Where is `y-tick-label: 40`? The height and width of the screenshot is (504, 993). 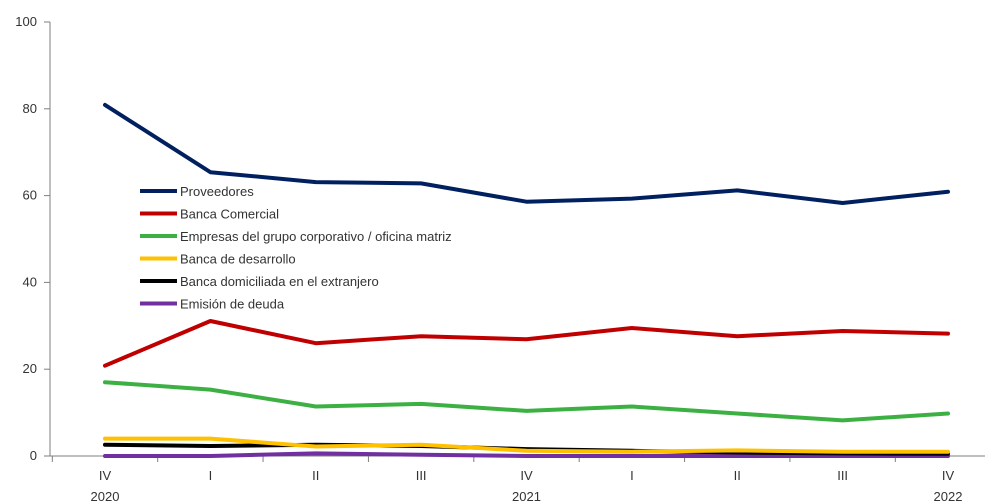
y-tick-label: 40 is located at coordinates (30, 281).